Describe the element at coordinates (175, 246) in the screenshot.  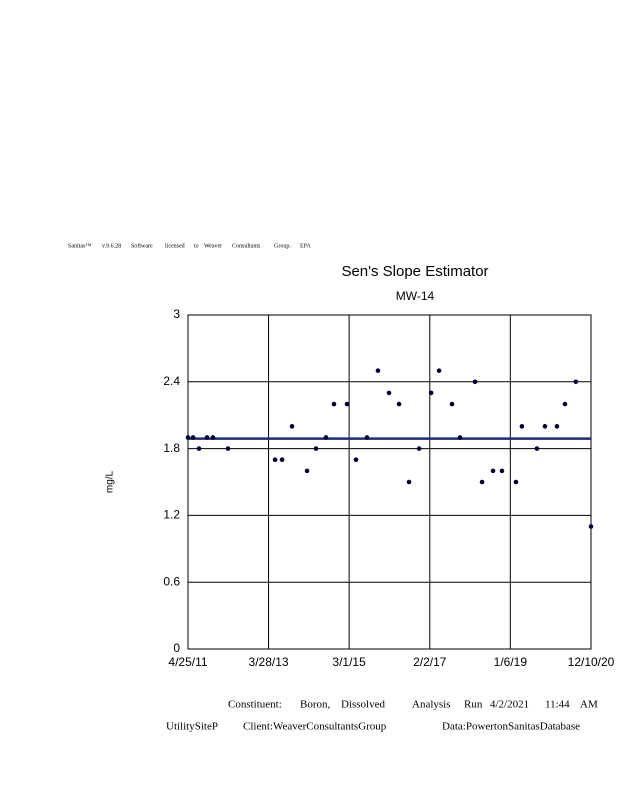
I see `header-text: licensed` at that location.